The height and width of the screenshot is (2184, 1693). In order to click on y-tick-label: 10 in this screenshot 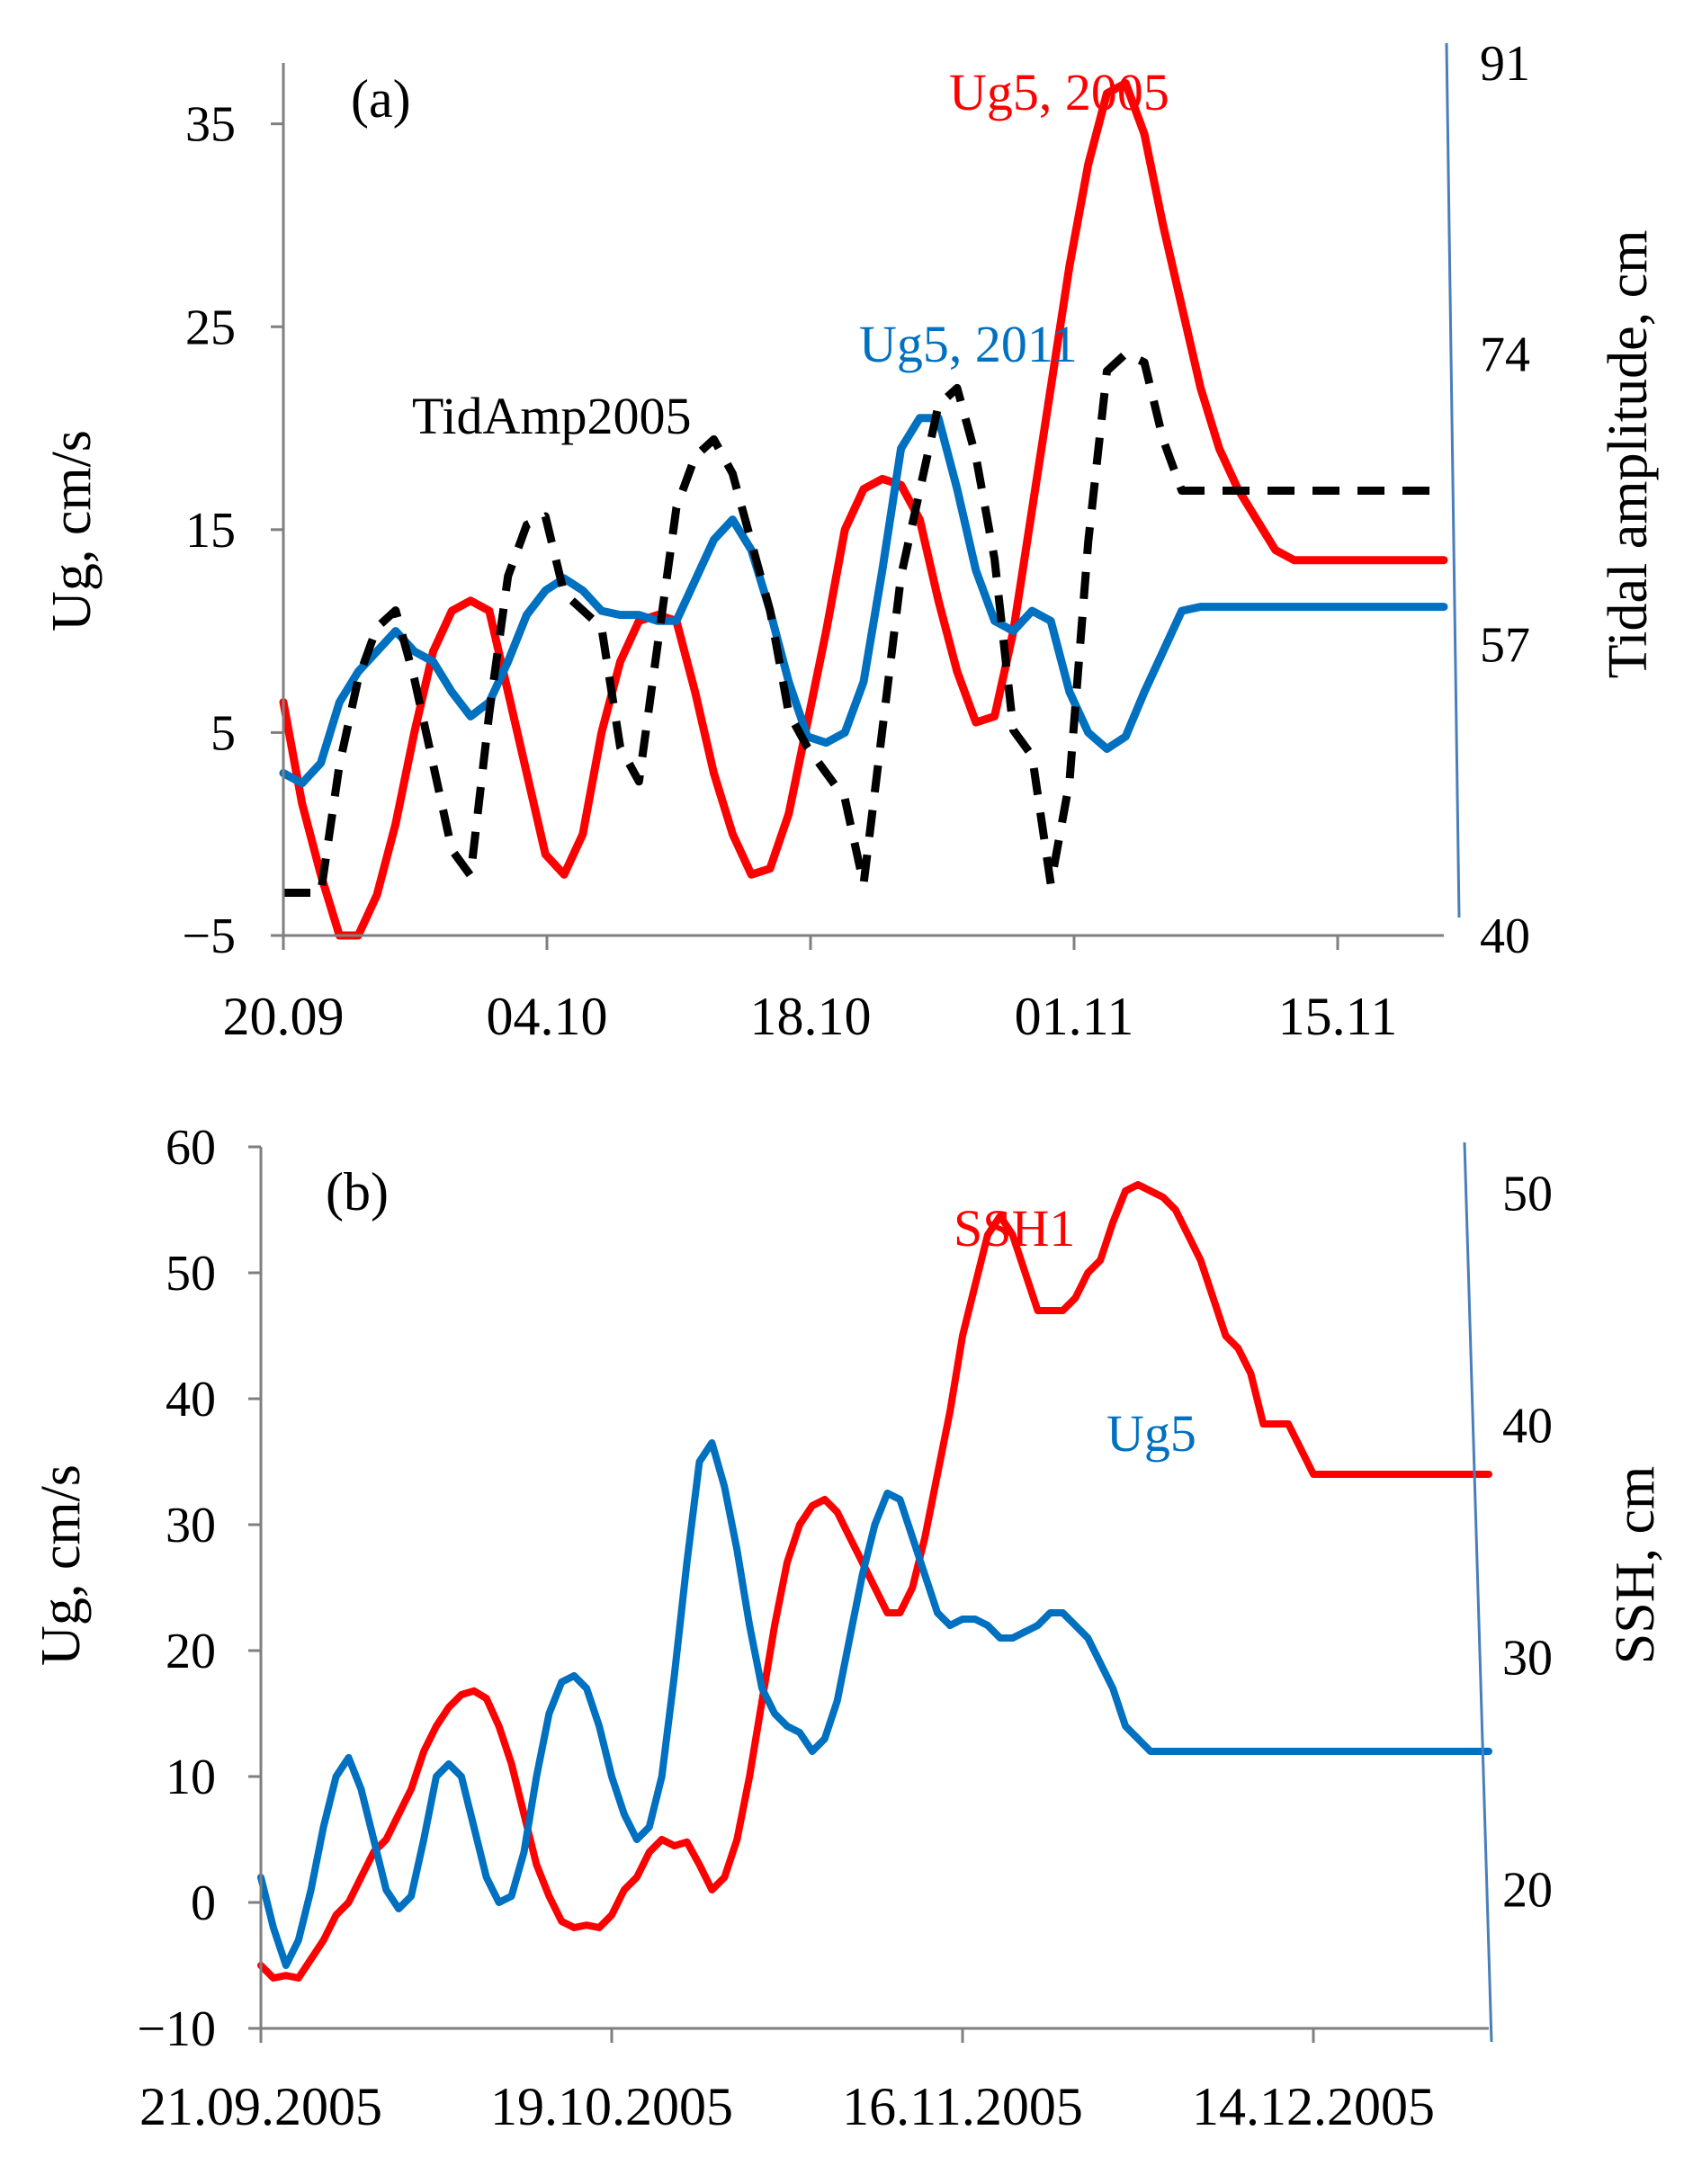, I will do `click(191, 1778)`.